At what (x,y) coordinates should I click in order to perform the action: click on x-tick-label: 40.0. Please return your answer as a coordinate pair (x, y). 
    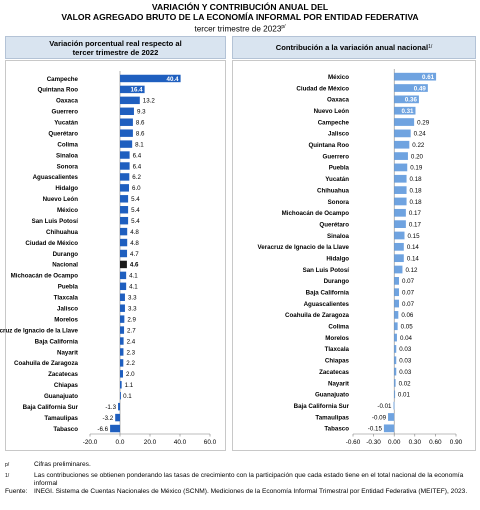
    Looking at the image, I should click on (180, 442).